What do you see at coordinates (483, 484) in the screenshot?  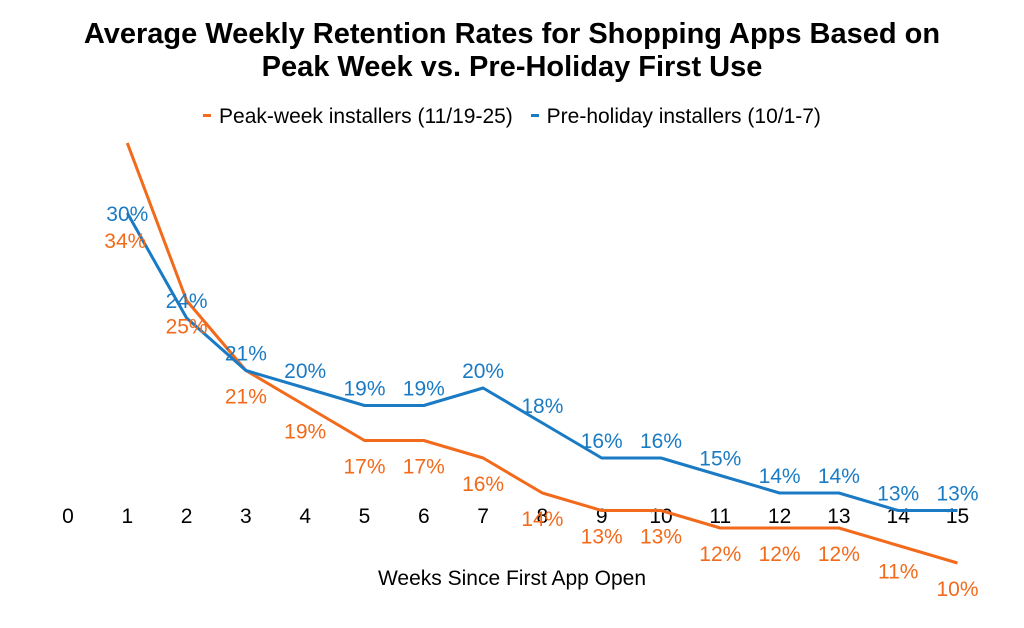 I see `data-label-peak-week: 16%` at bounding box center [483, 484].